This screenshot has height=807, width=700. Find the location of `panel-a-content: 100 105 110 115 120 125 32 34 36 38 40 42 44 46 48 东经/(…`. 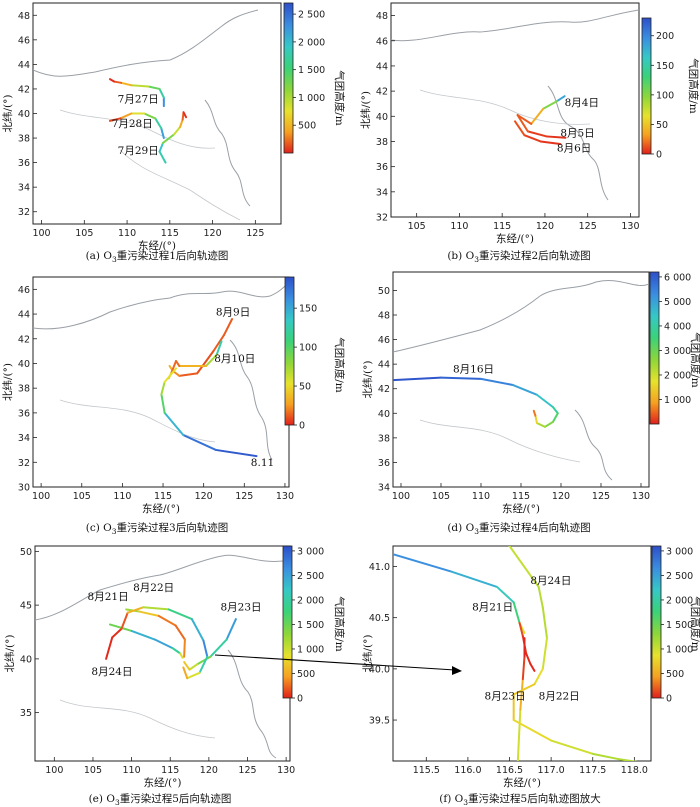

panel-a-content: 100 105 110 115 120 125 32 34 36 38 40 42 44 46 48 东经/(… is located at coordinates (163, 131).